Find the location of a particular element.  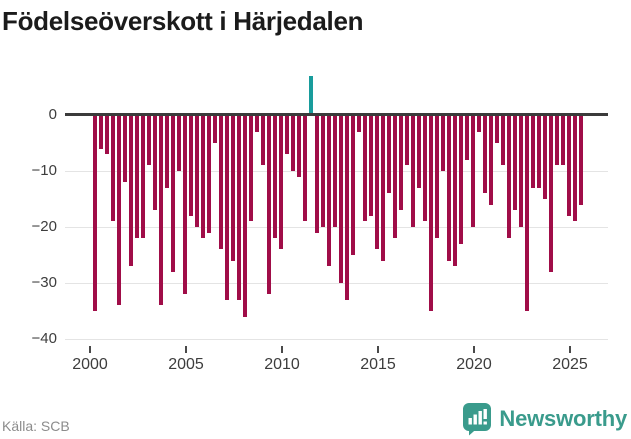

x-tick-label: 2000 is located at coordinates (90, 364).